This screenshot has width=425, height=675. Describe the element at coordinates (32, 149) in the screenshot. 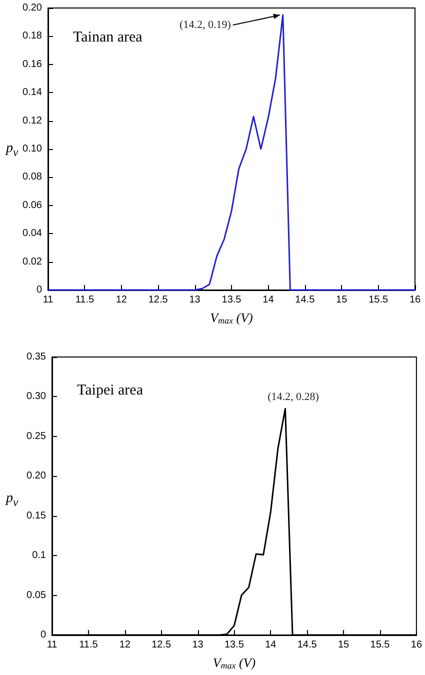

I see `y-tick-label: 0.10` at that location.